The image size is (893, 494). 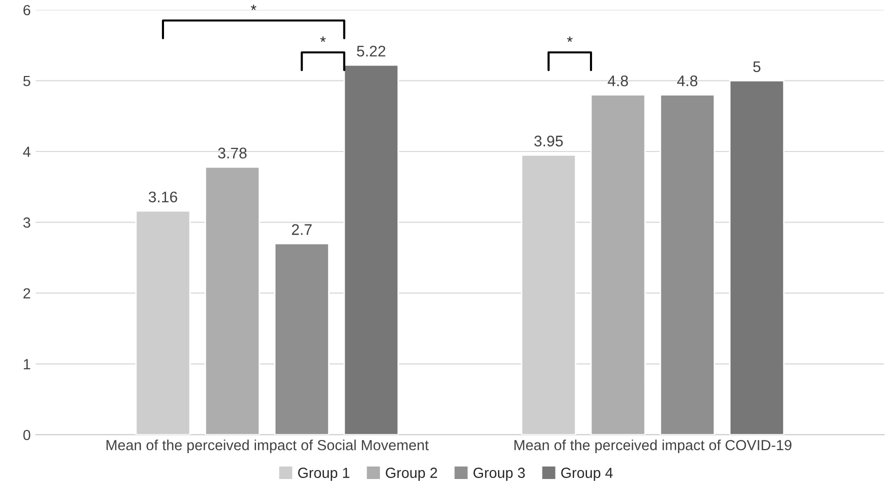 I want to click on data-label: 3.95, so click(x=548, y=141).